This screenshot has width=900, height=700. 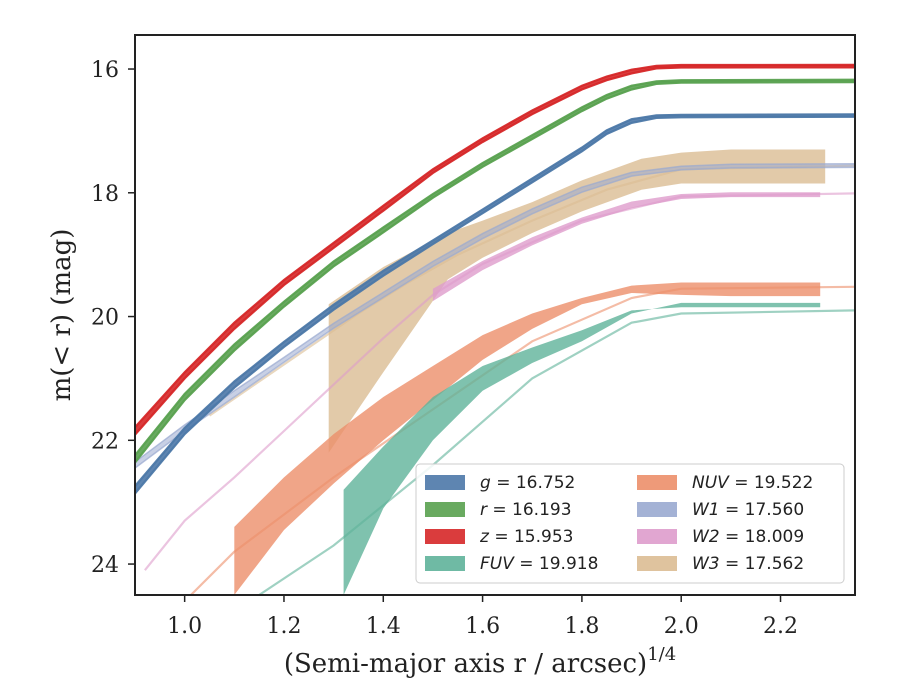 I want to click on legend-var-w1: W1, so click(x=706, y=510).